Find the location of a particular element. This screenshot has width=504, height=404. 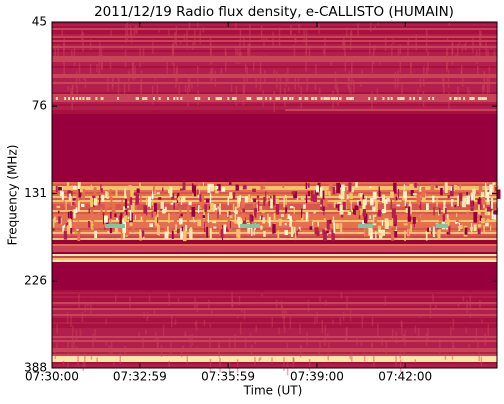

x-tick-label: 07:32:59 is located at coordinates (140, 377).